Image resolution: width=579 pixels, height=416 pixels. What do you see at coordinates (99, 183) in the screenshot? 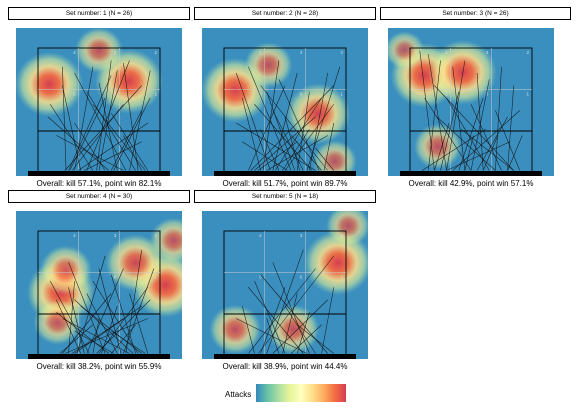
I see `caption-panel-1: Overall: kill 57.1%, point win 82.1%` at bounding box center [99, 183].